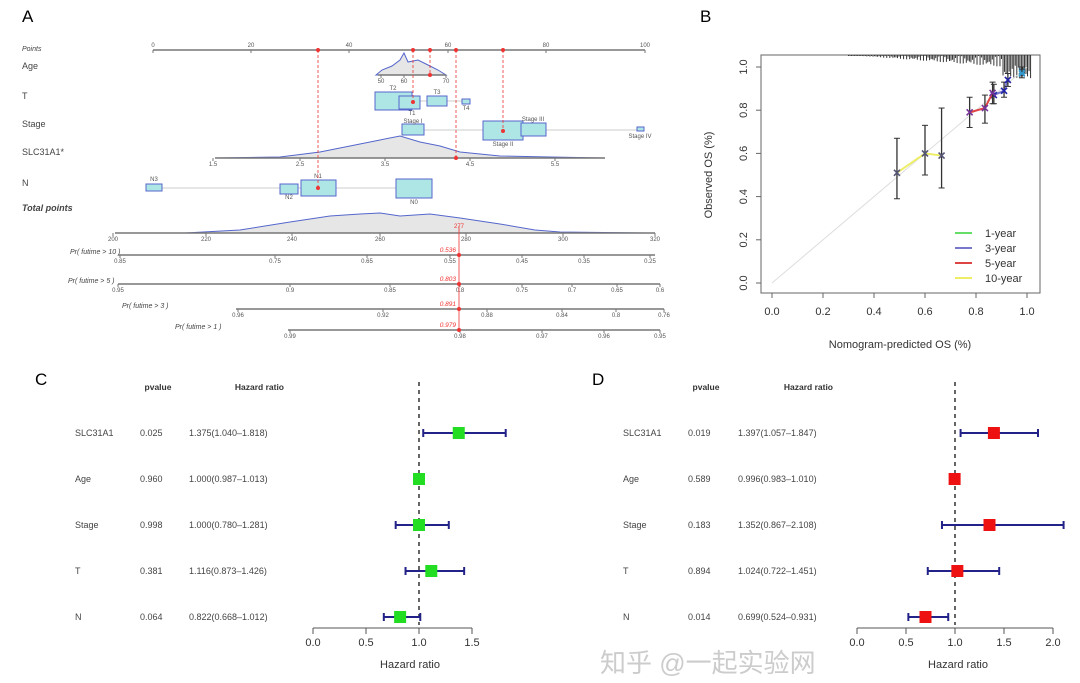 The height and width of the screenshot is (683, 1080). I want to click on y-tick-label: 0.8, so click(744, 110).